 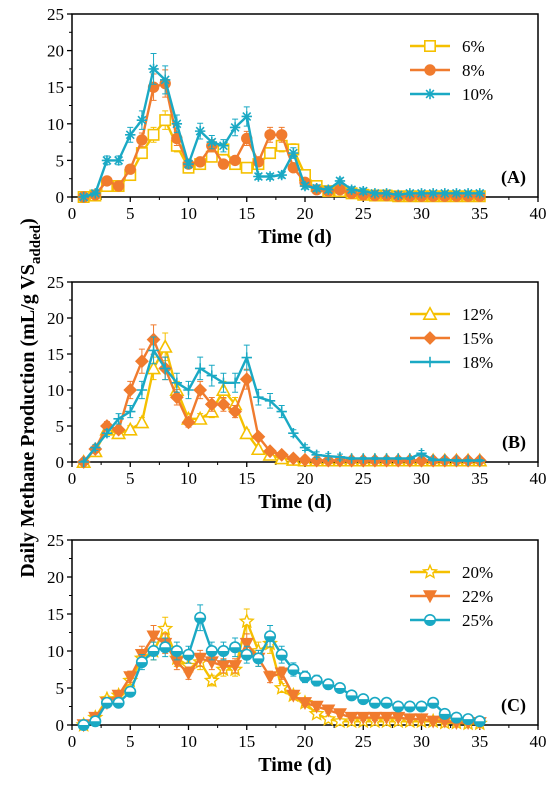 I want to click on series-8pct, so click(x=281, y=136).